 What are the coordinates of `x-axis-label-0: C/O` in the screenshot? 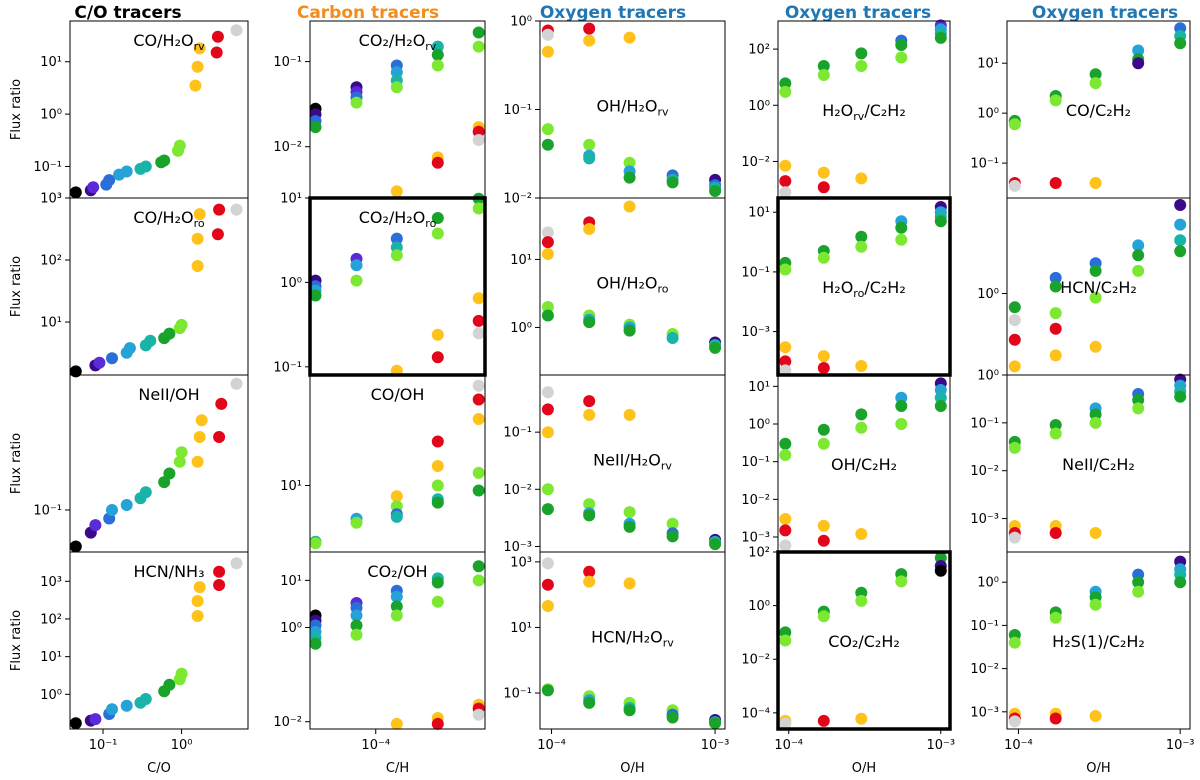 It's located at (159, 768).